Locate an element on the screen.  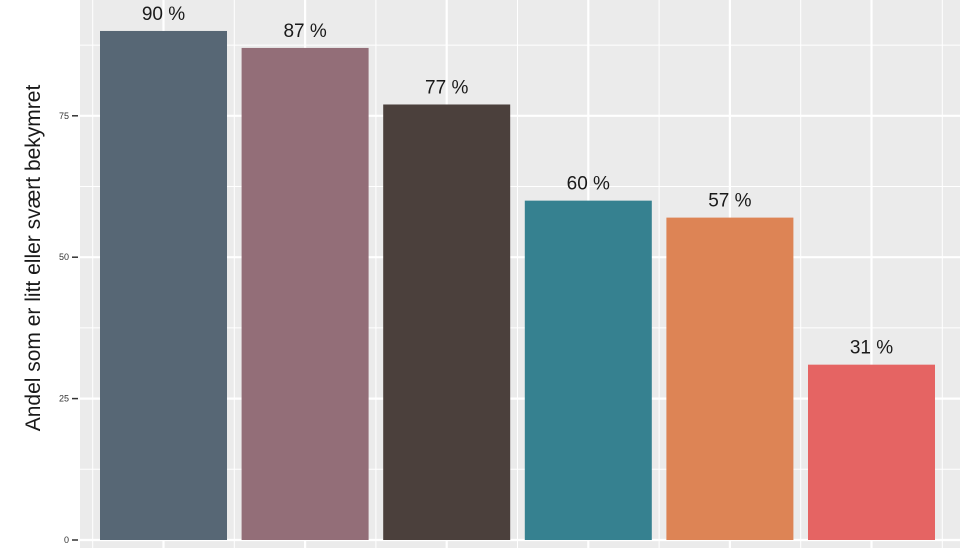
y-axis: 0 25 50 75 is located at coordinates (68, 328).